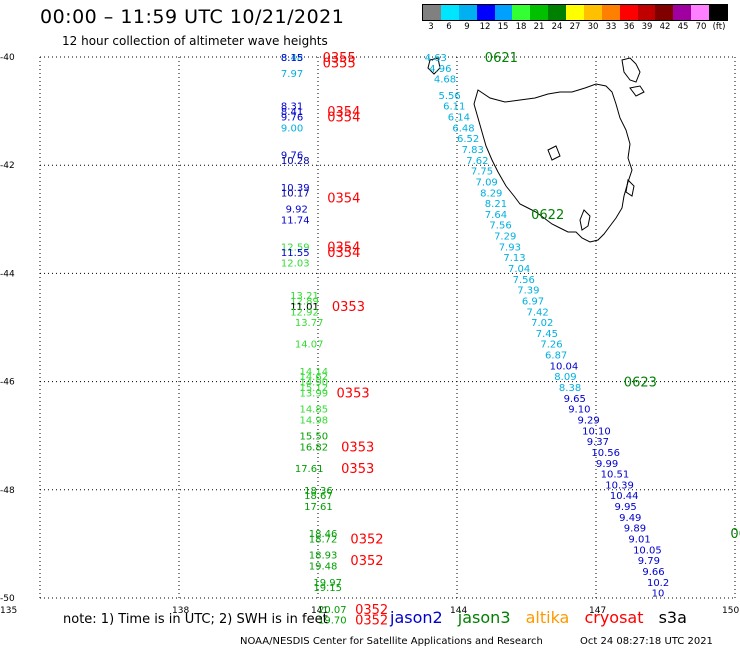 The width and height of the screenshot is (740, 650). Describe the element at coordinates (553, 163) in the screenshot. I see `tasmania-main-island` at that location.